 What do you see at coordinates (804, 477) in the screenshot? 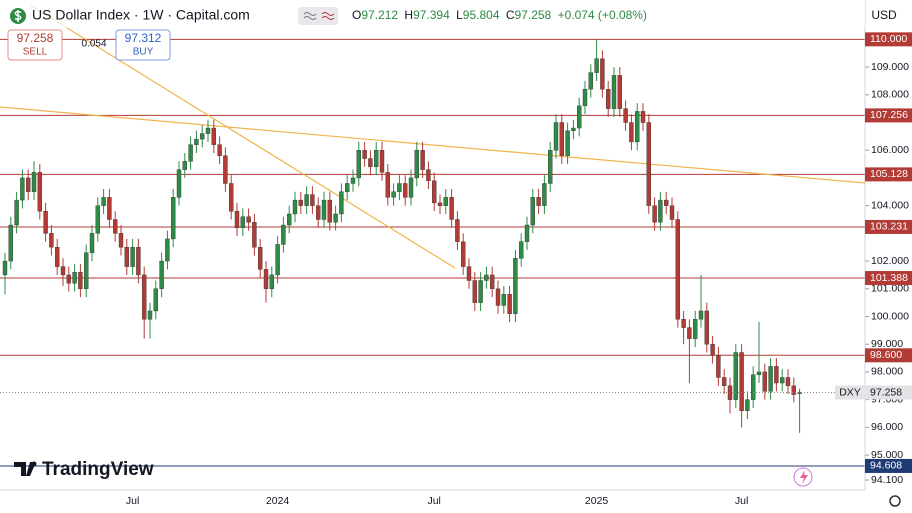
I see `icon` at bounding box center [804, 477].